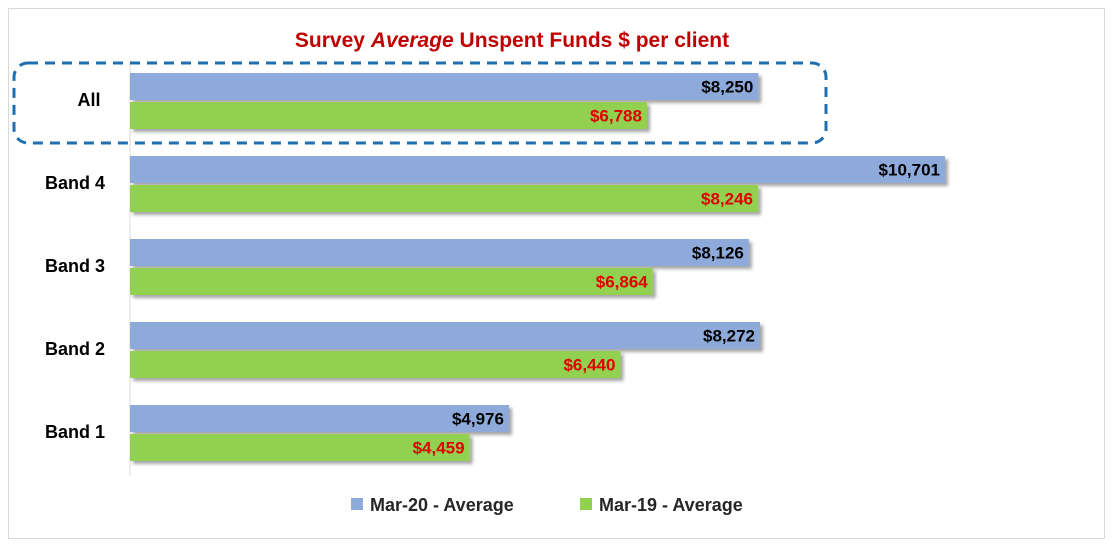 This screenshot has width=1114, height=549. I want to click on highlight-box, so click(420, 103).